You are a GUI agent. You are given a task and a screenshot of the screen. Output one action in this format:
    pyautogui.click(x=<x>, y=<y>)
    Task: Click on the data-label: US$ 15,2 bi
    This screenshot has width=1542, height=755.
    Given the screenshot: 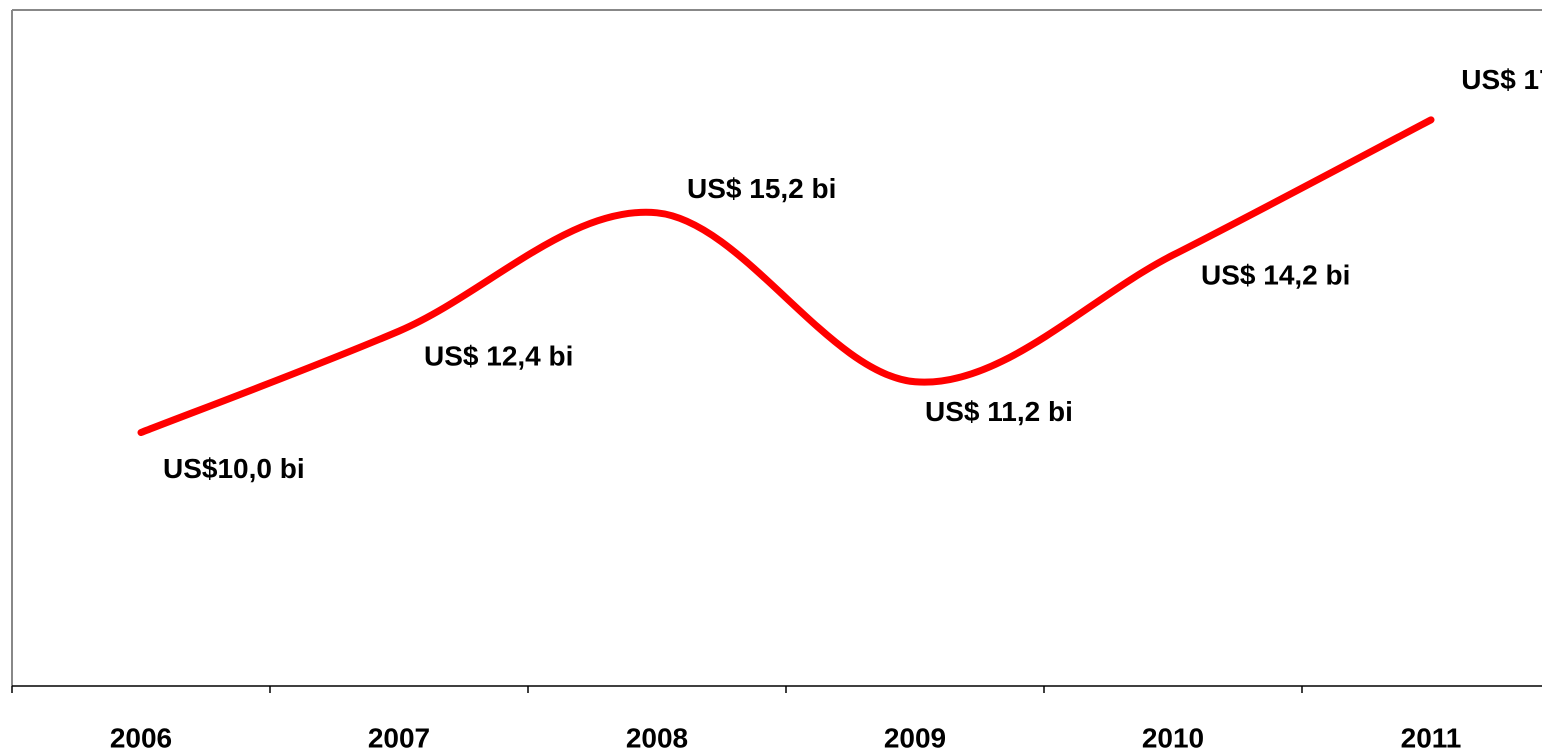 What is the action you would take?
    pyautogui.click(x=761, y=188)
    